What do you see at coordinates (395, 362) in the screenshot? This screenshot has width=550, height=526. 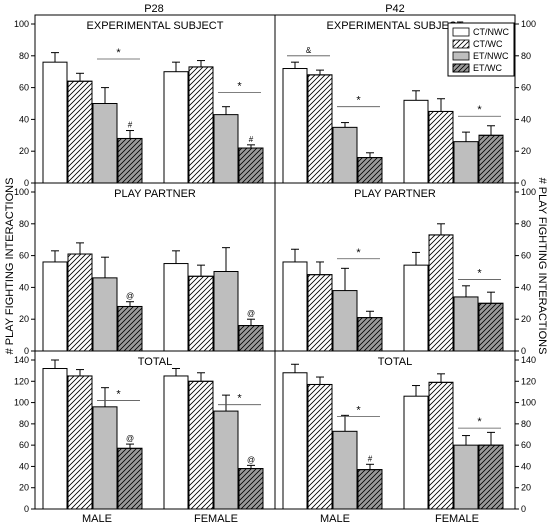 I see `panel-title: TOTAL` at bounding box center [395, 362].